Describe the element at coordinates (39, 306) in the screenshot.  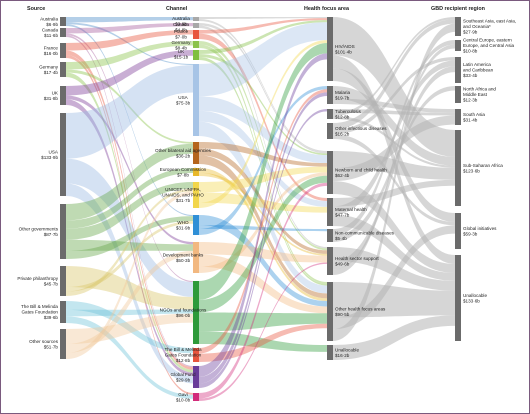
I see `source-label-gates-foundation-name: The Bill & Melinda` at that location.